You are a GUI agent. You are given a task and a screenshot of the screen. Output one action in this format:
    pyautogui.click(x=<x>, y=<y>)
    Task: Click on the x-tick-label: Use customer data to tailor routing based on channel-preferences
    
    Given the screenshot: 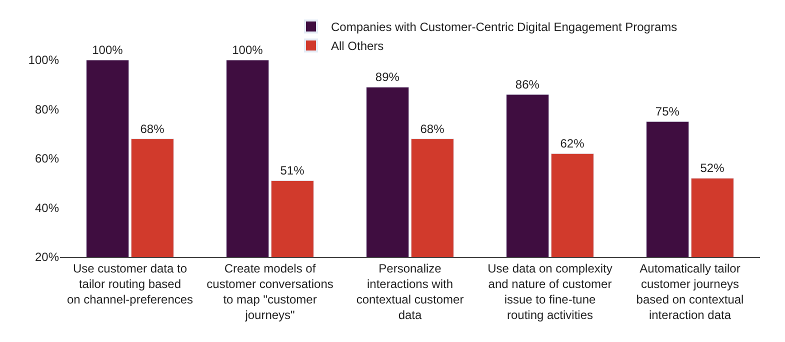 What is the action you would take?
    pyautogui.click(x=130, y=284)
    